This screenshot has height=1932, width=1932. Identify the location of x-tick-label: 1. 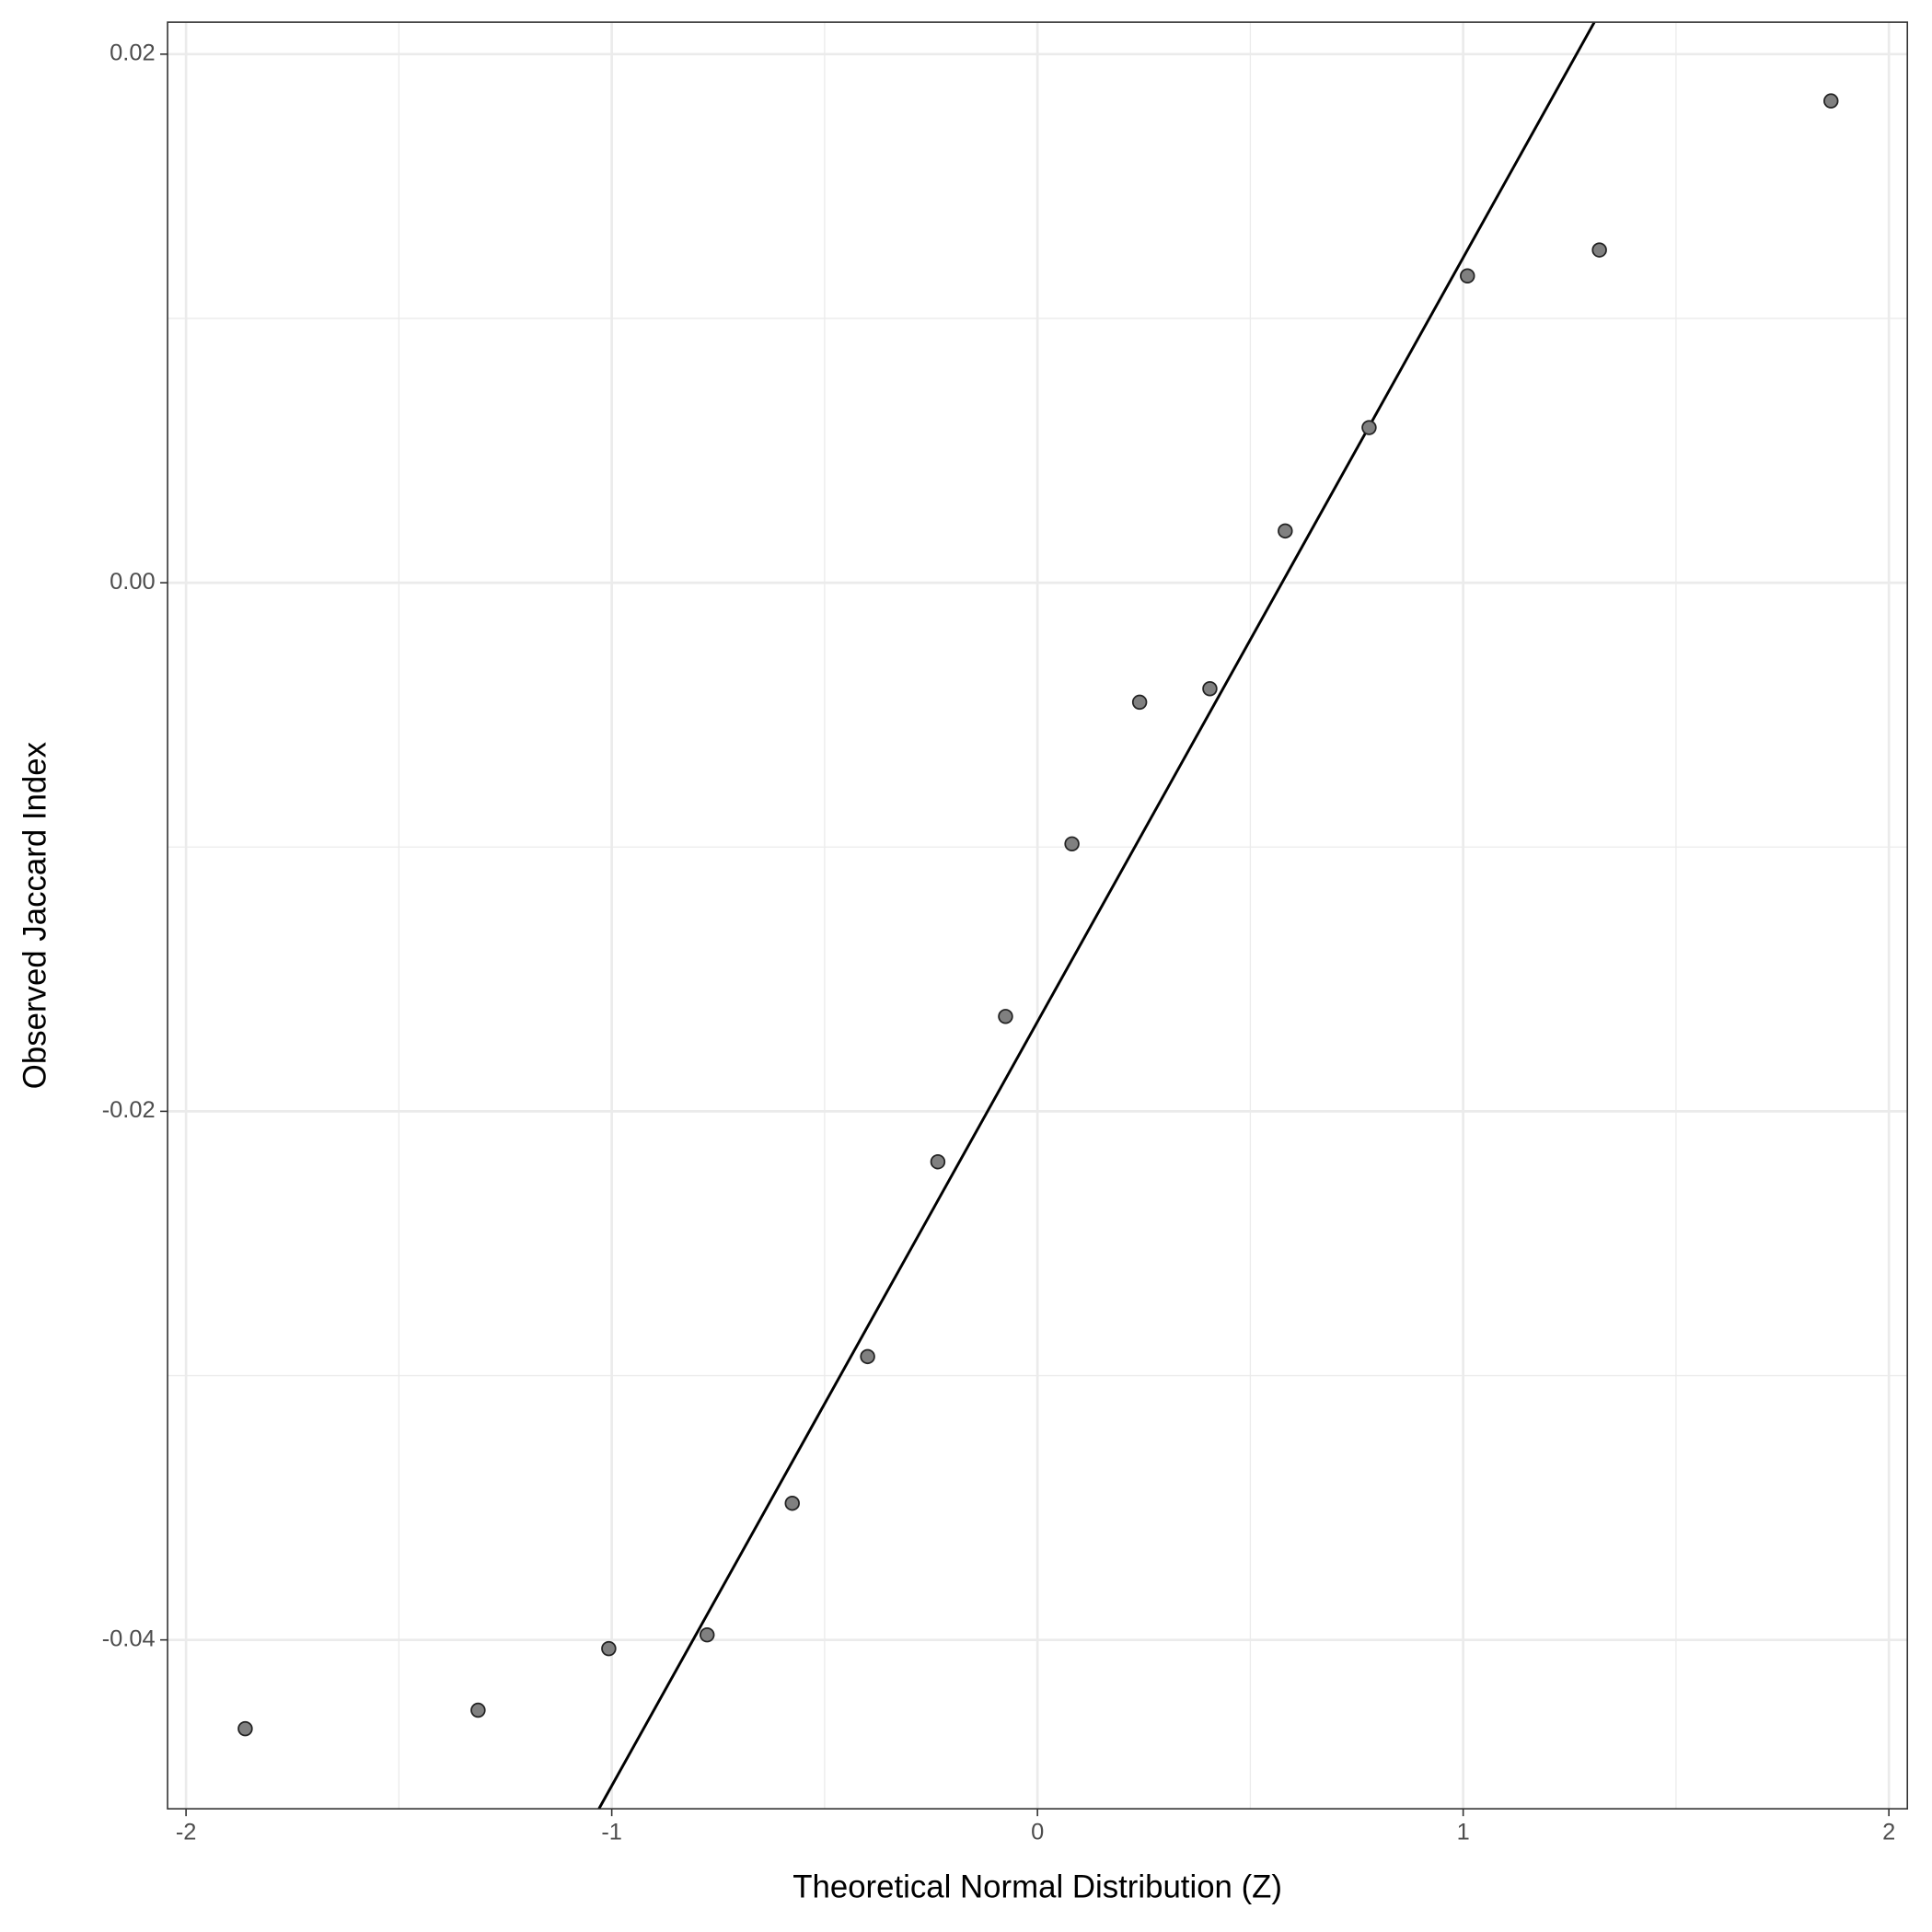
(1464, 1833).